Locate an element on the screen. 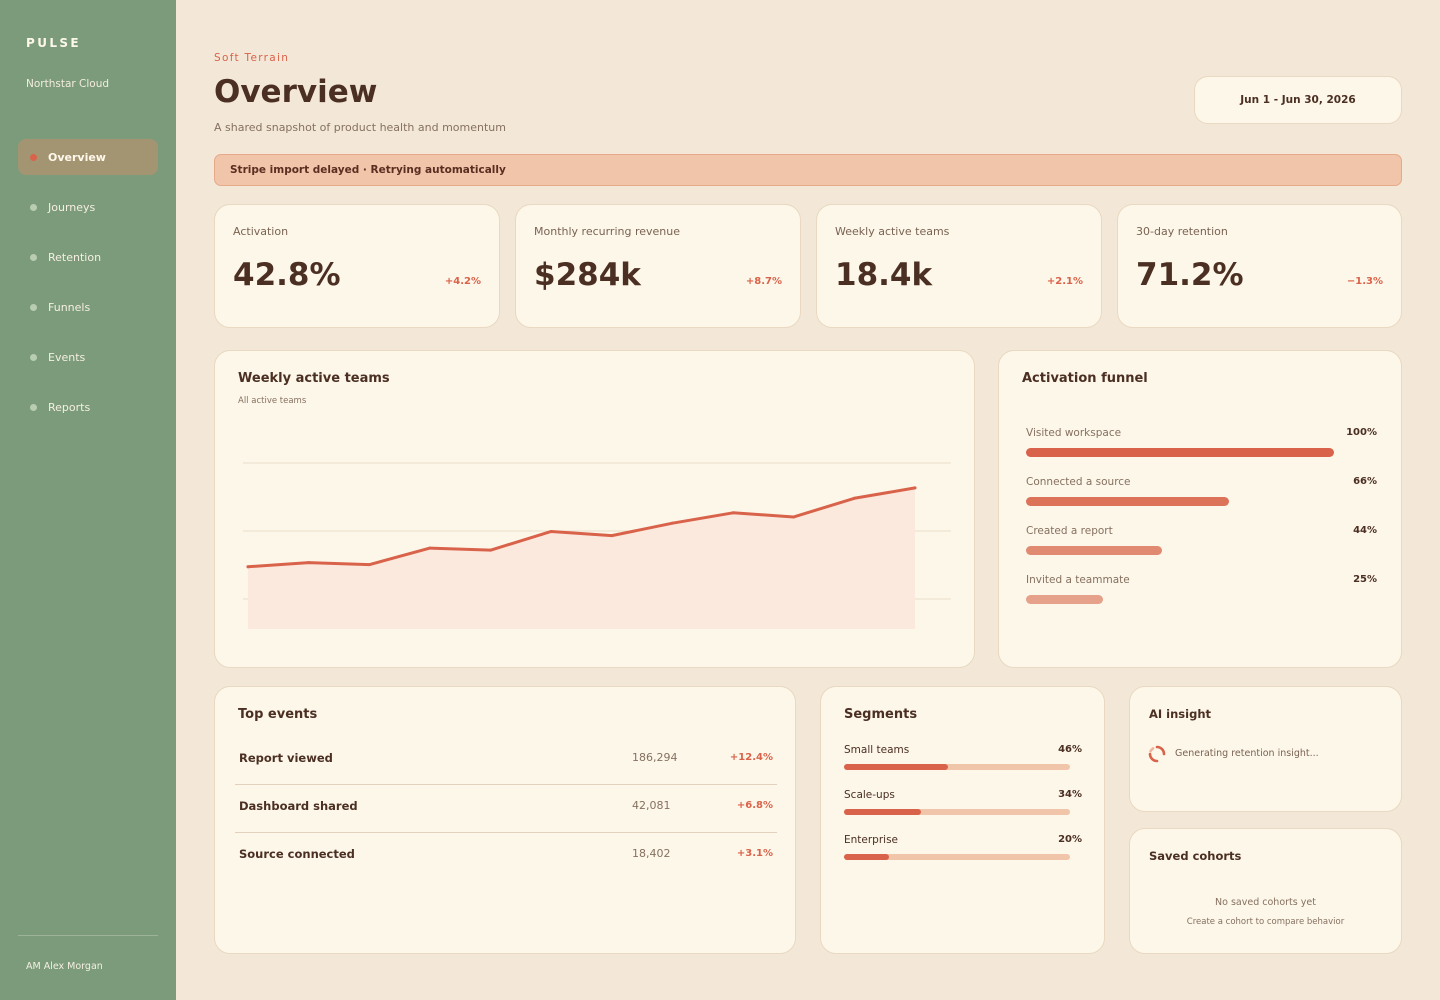  event-delta: +3.1% is located at coordinates (754, 853).